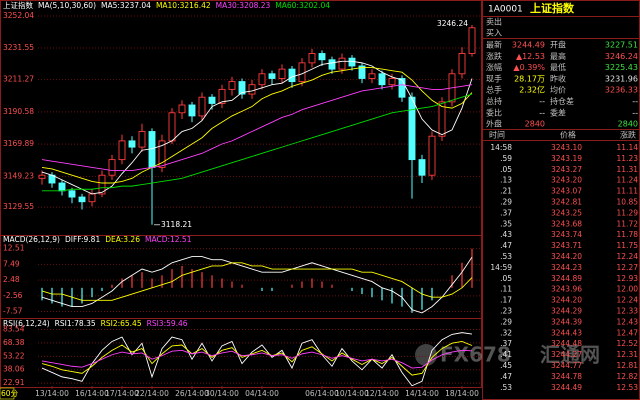 This screenshot has height=400, width=640. Describe the element at coordinates (566, 332) in the screenshot. I see `tick-price: 3244.43` at that location.